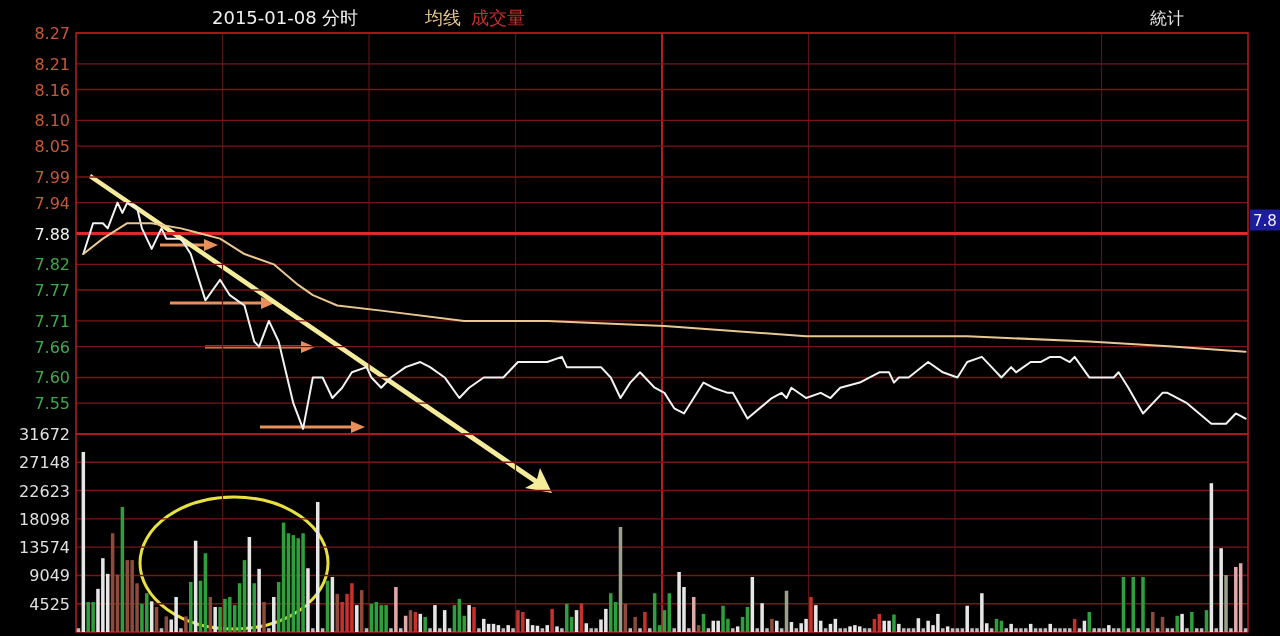  What do you see at coordinates (1167, 18) in the screenshot?
I see `text: 統计` at bounding box center [1167, 18].